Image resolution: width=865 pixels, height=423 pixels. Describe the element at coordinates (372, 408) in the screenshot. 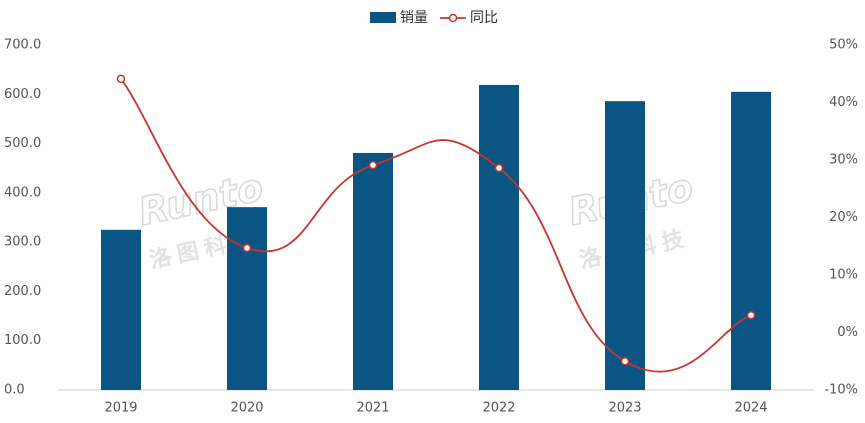

I see `x-tick-label: 2021` at that location.